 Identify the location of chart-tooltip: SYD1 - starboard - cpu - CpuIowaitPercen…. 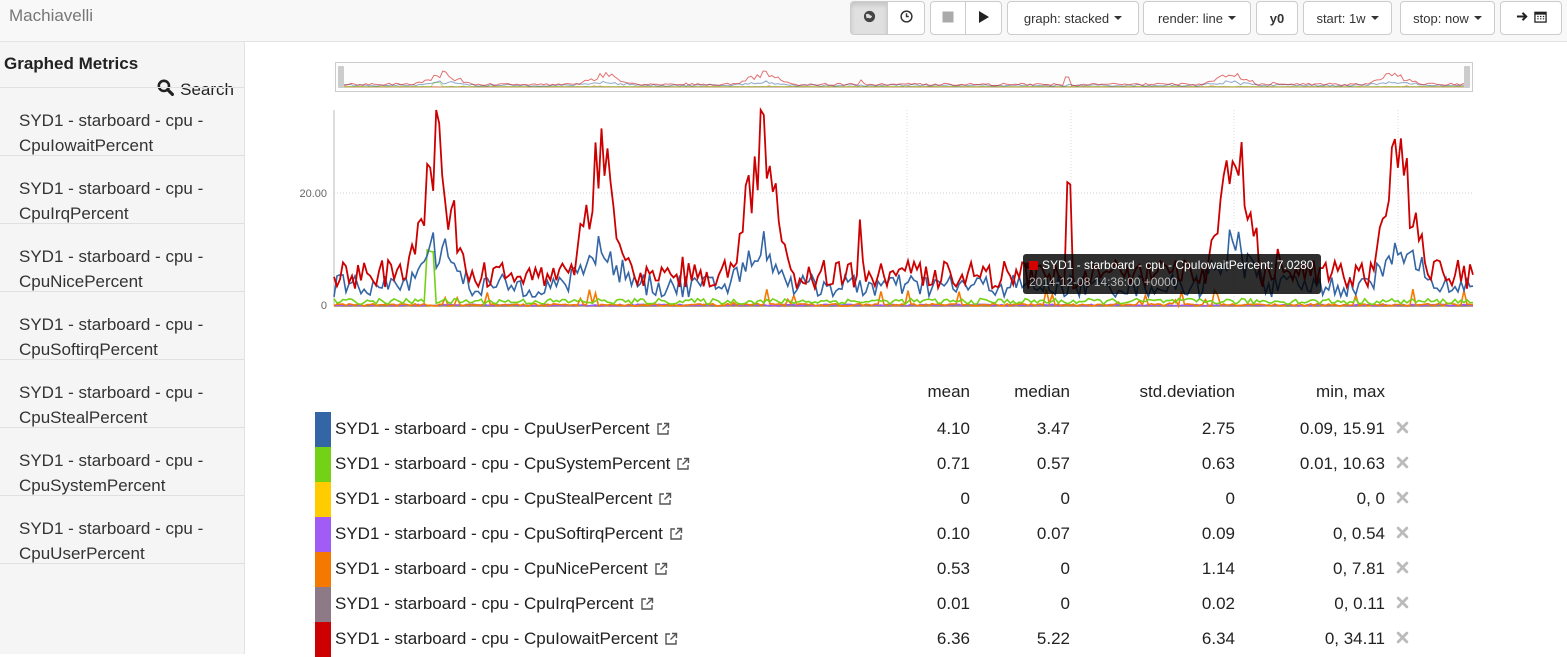
(1172, 274).